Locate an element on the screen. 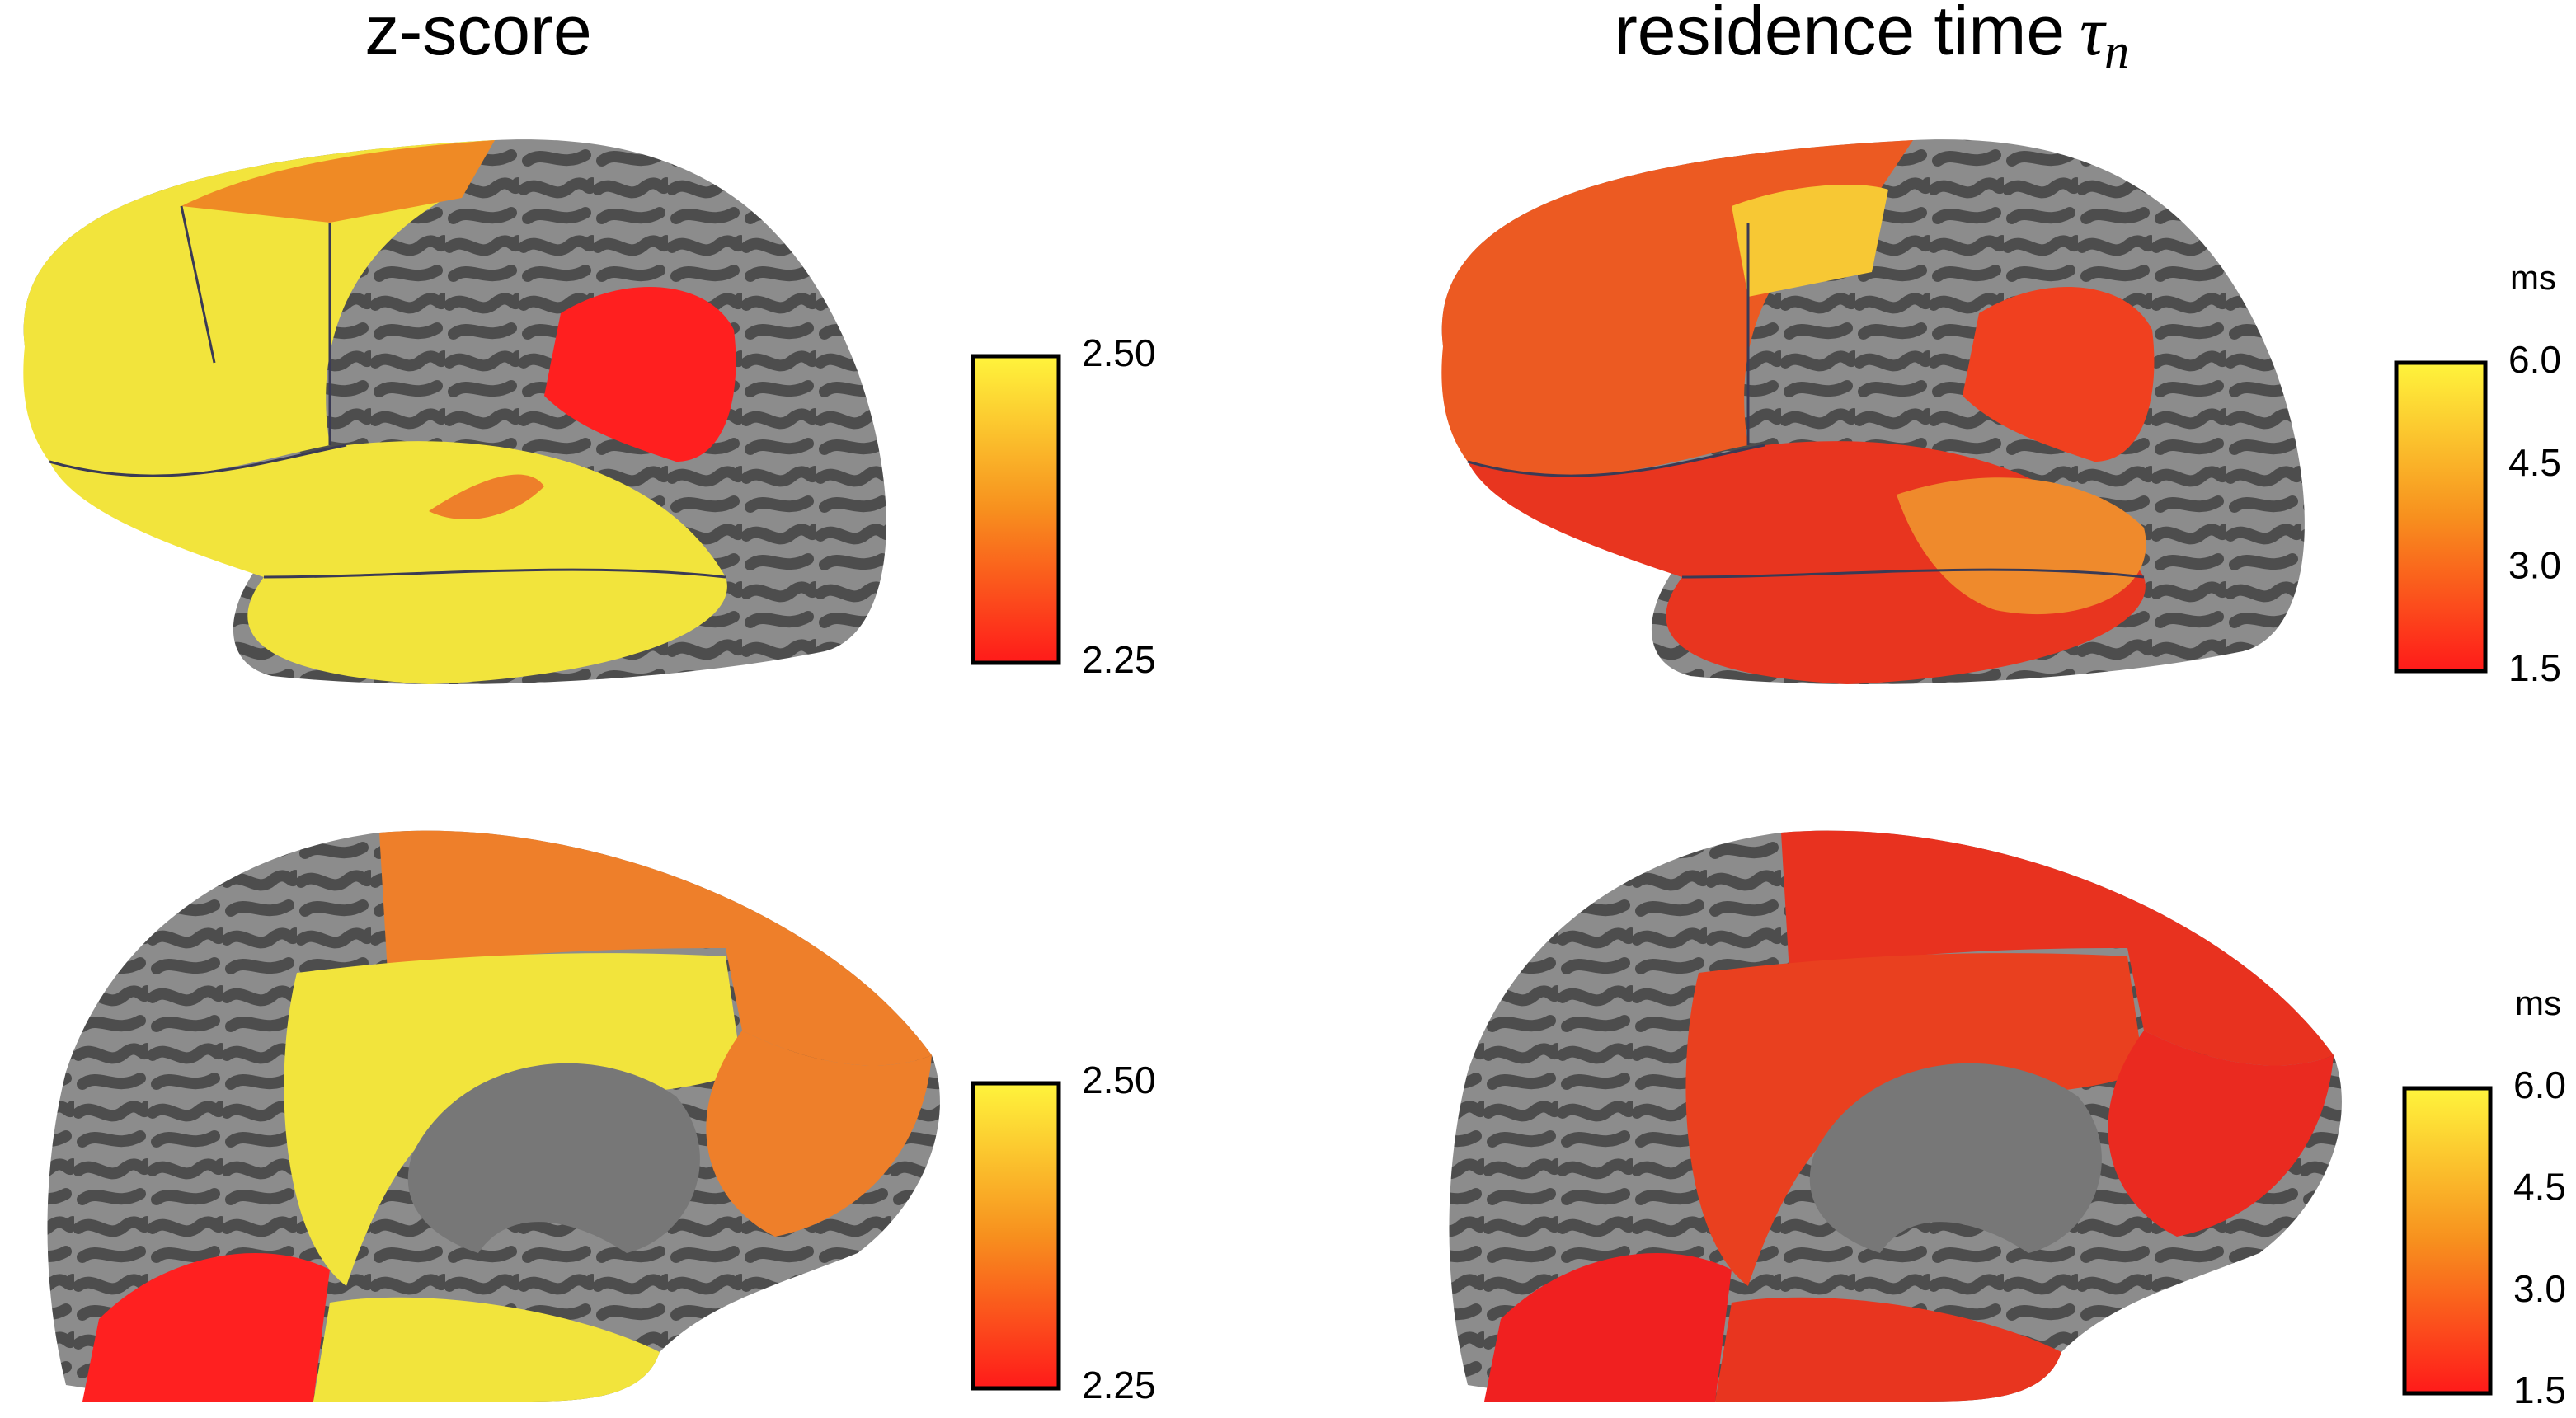  title-text: residence time is located at coordinates (1840, 34).